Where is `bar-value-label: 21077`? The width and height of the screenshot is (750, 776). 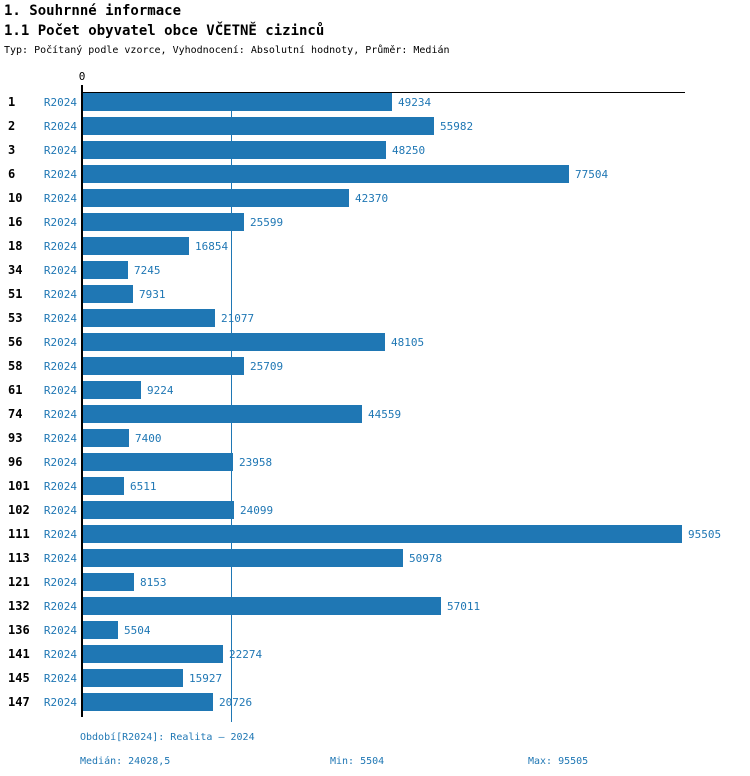 bar-value-label: 21077 is located at coordinates (238, 318).